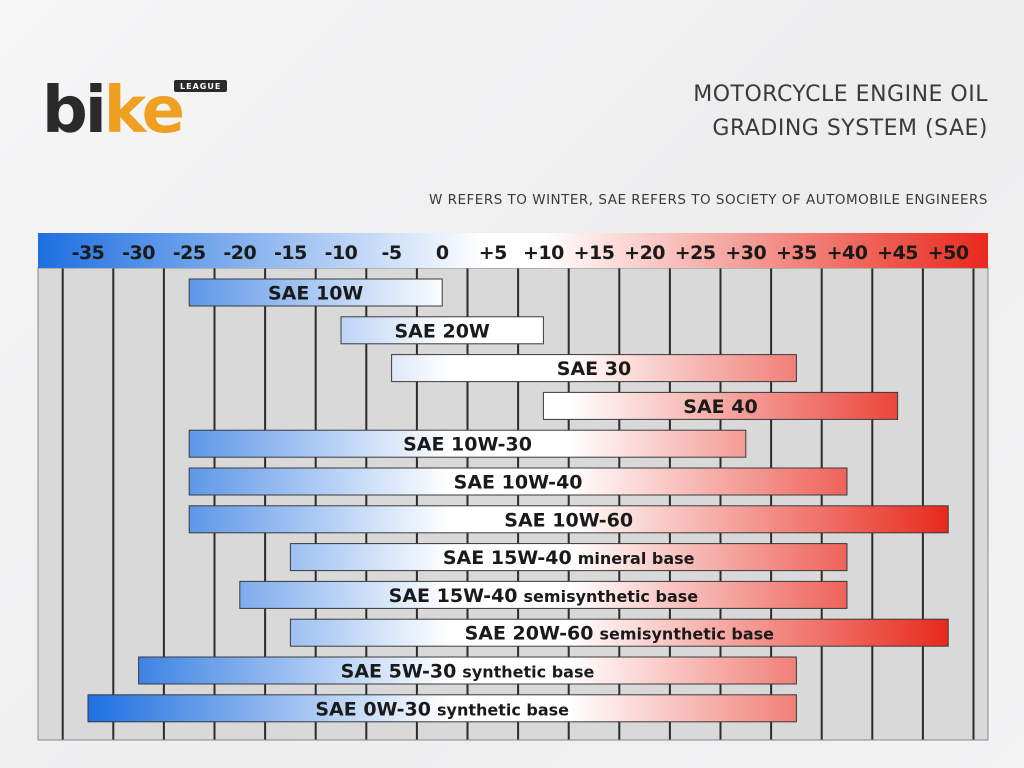 This screenshot has width=1024, height=768. I want to click on logo-wordmark: bike, so click(113, 111).